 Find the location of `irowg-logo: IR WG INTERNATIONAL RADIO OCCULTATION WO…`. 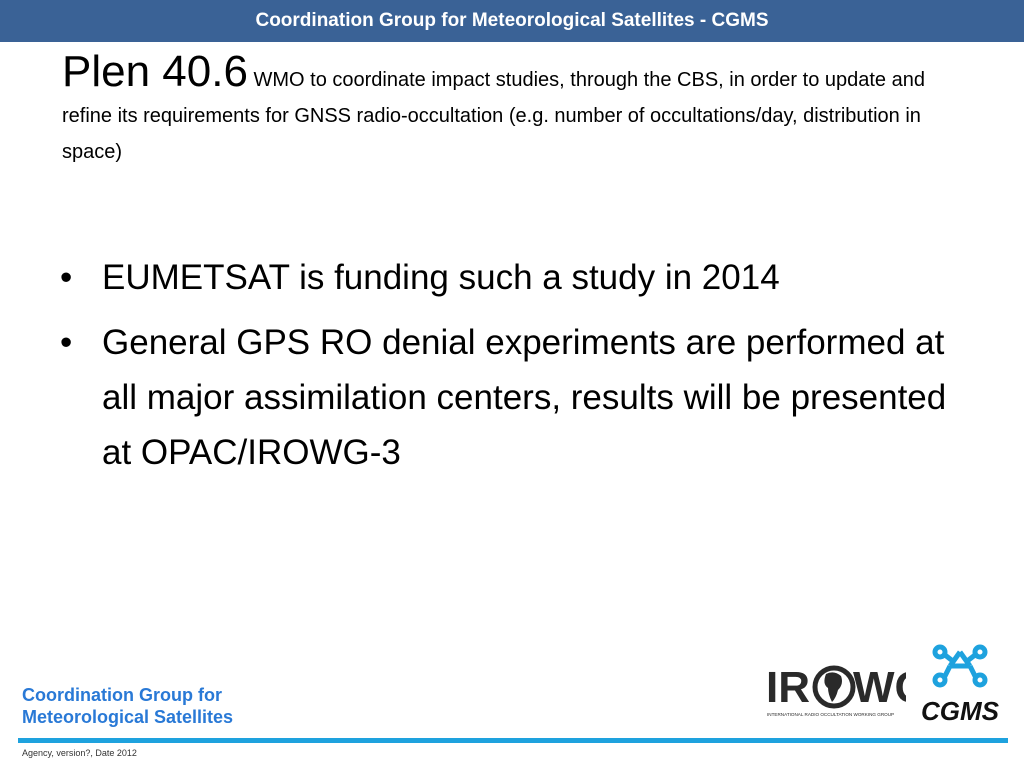

irowg-logo: IR WG INTERNATIONAL RADIO OCCULTATION WO… is located at coordinates (836, 690).